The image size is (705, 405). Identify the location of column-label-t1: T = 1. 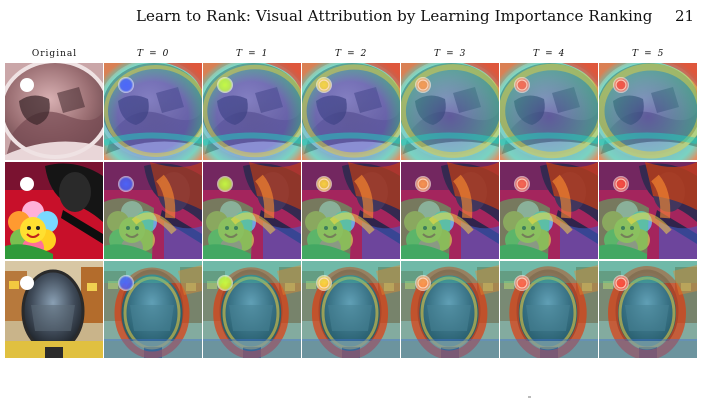
(252, 54).